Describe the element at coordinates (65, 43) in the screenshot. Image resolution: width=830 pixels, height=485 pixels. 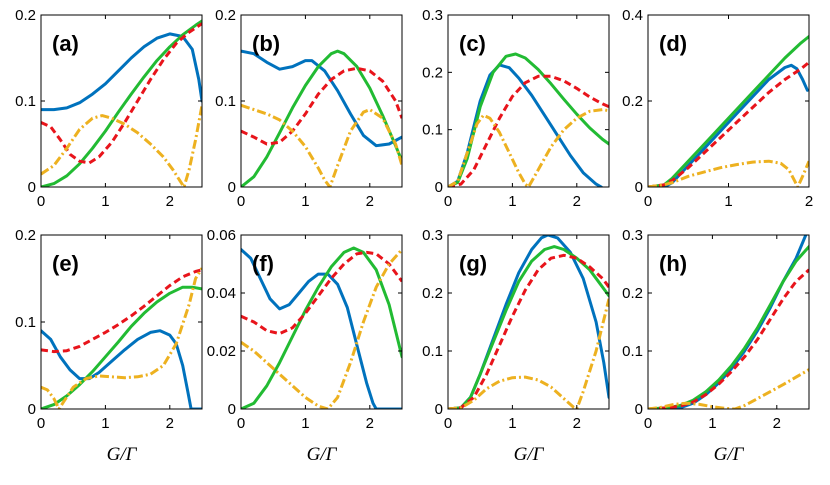
I see `panel-label: (a)` at that location.